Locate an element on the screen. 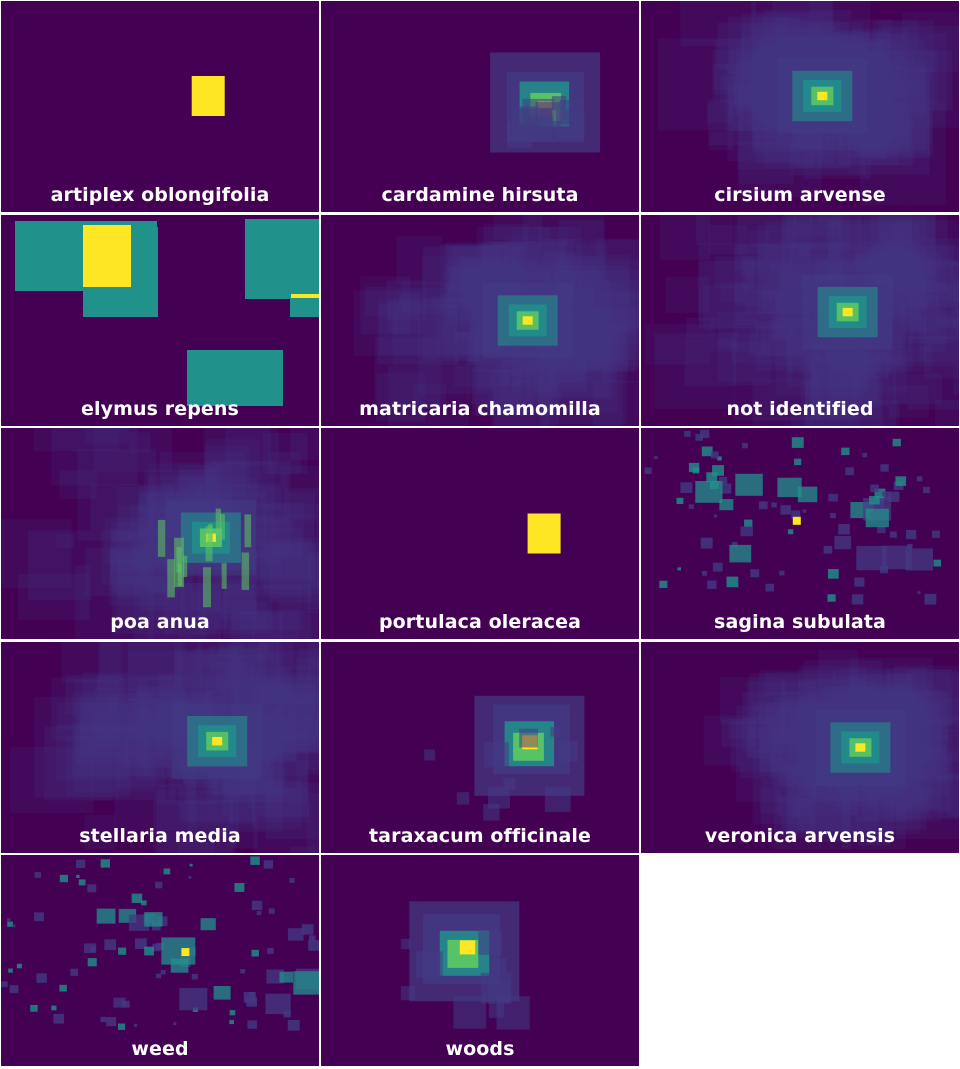 The image size is (960, 1069). panel-label: cirsium arvense is located at coordinates (800, 195).